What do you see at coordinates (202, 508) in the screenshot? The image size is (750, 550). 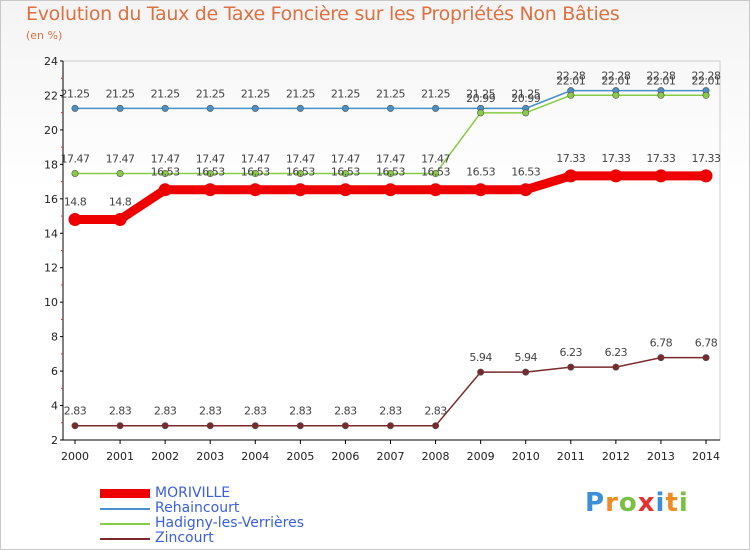 I see `legend-item: Rehaincourt` at bounding box center [202, 508].